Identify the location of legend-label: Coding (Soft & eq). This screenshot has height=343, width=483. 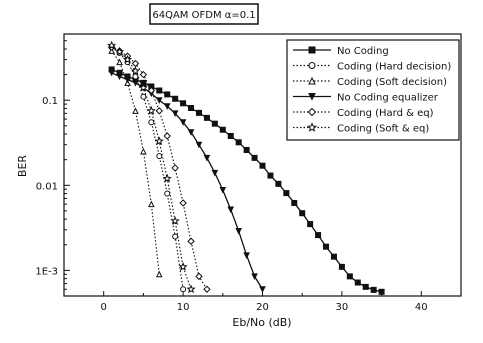
(383, 129).